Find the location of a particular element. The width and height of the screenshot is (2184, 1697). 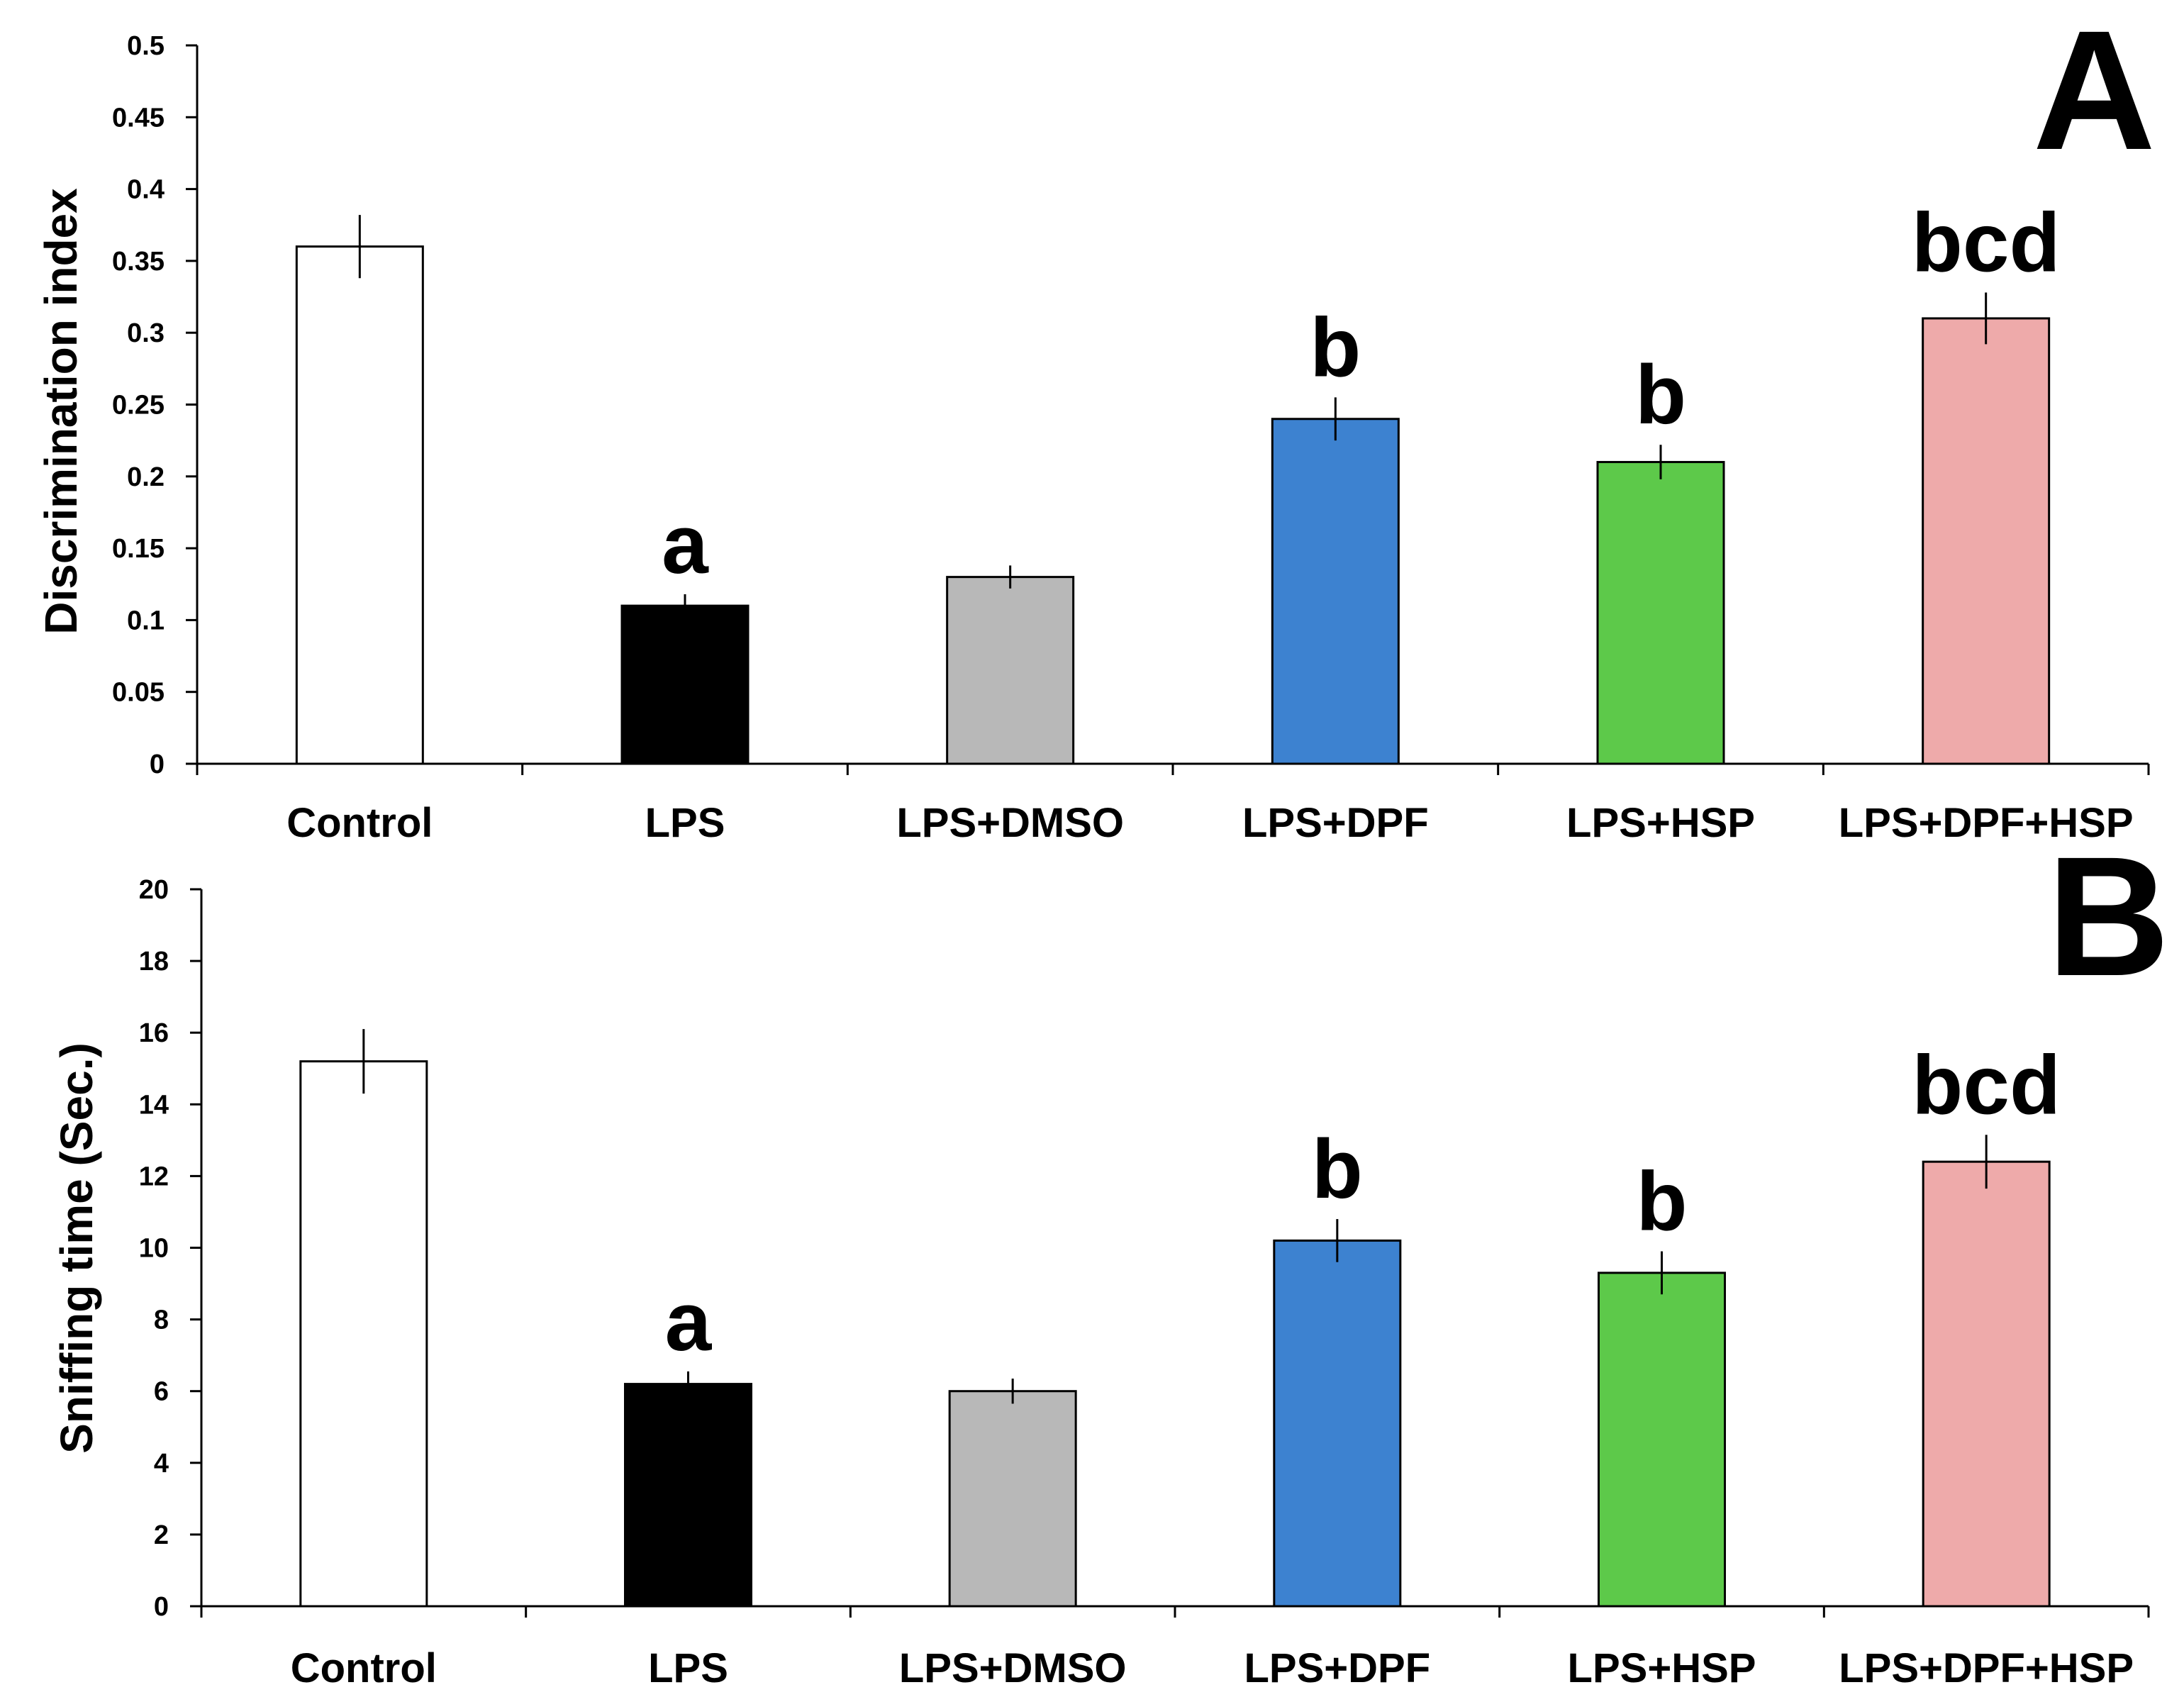

panel-label-b: B is located at coordinates (2108, 916).